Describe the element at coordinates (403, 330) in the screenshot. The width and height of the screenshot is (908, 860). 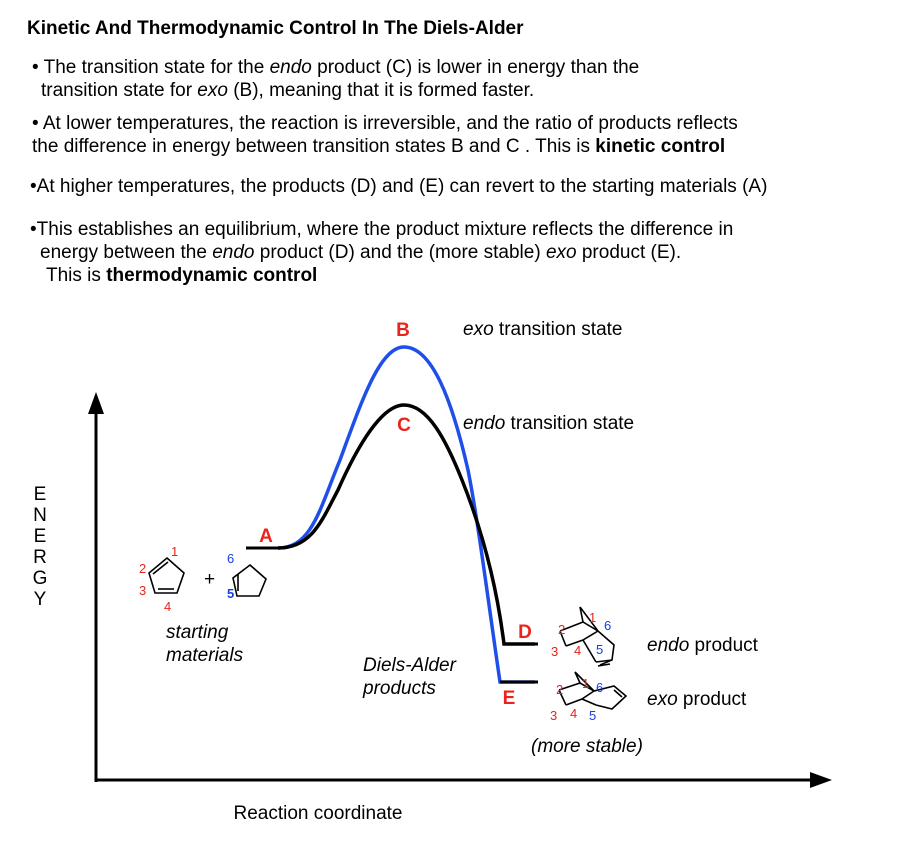
I see `point-b-label: B` at that location.